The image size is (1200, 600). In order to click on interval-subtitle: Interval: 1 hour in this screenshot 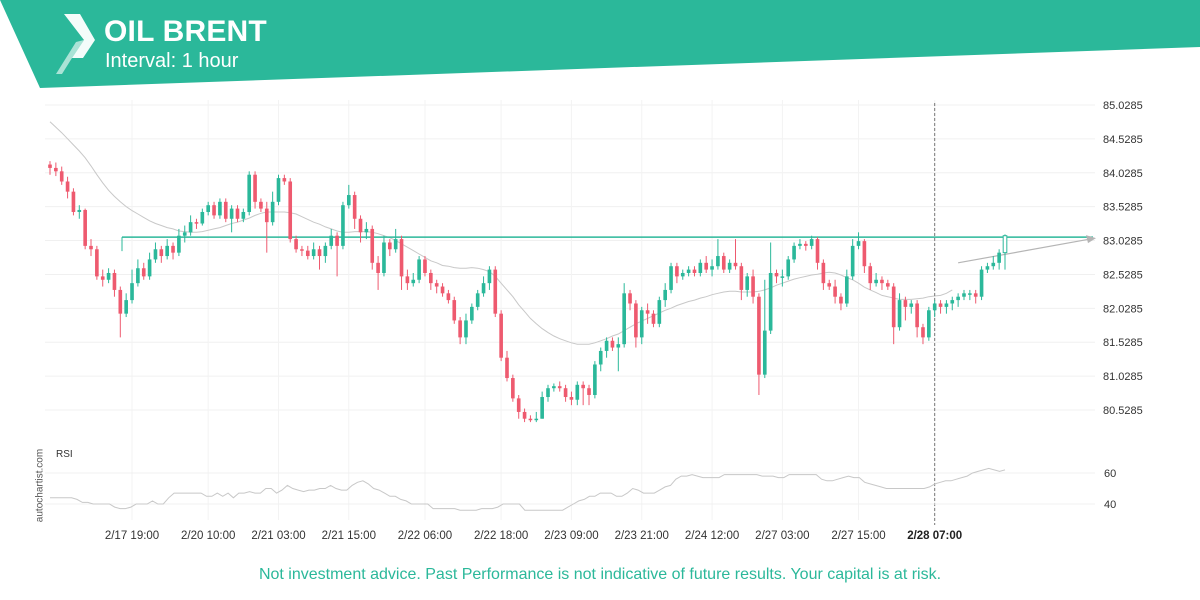, I will do `click(172, 61)`.